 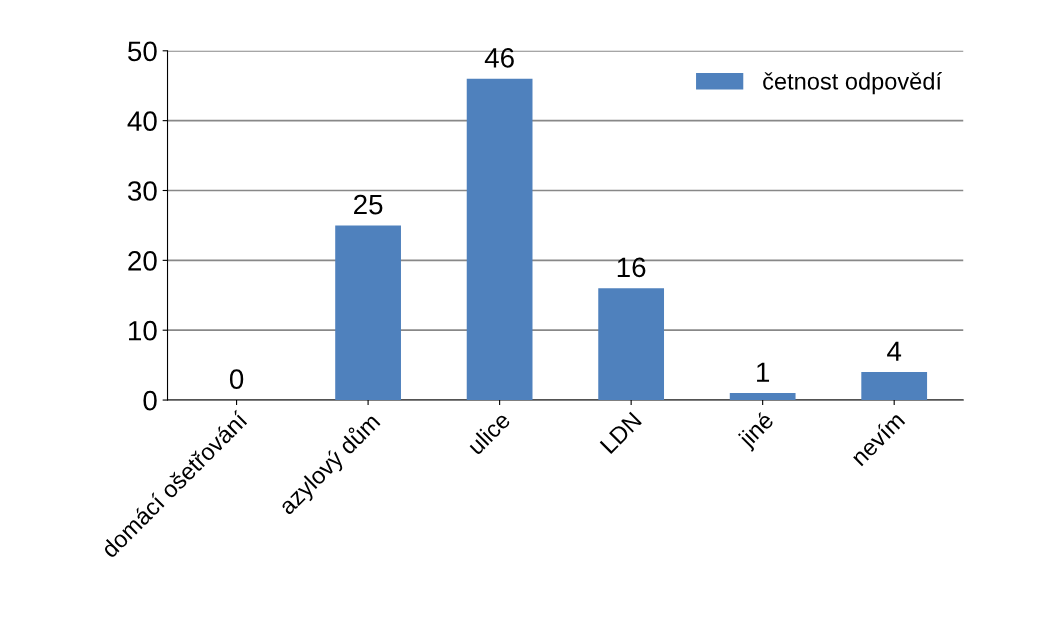 I want to click on data-label: 46, so click(x=499, y=58).